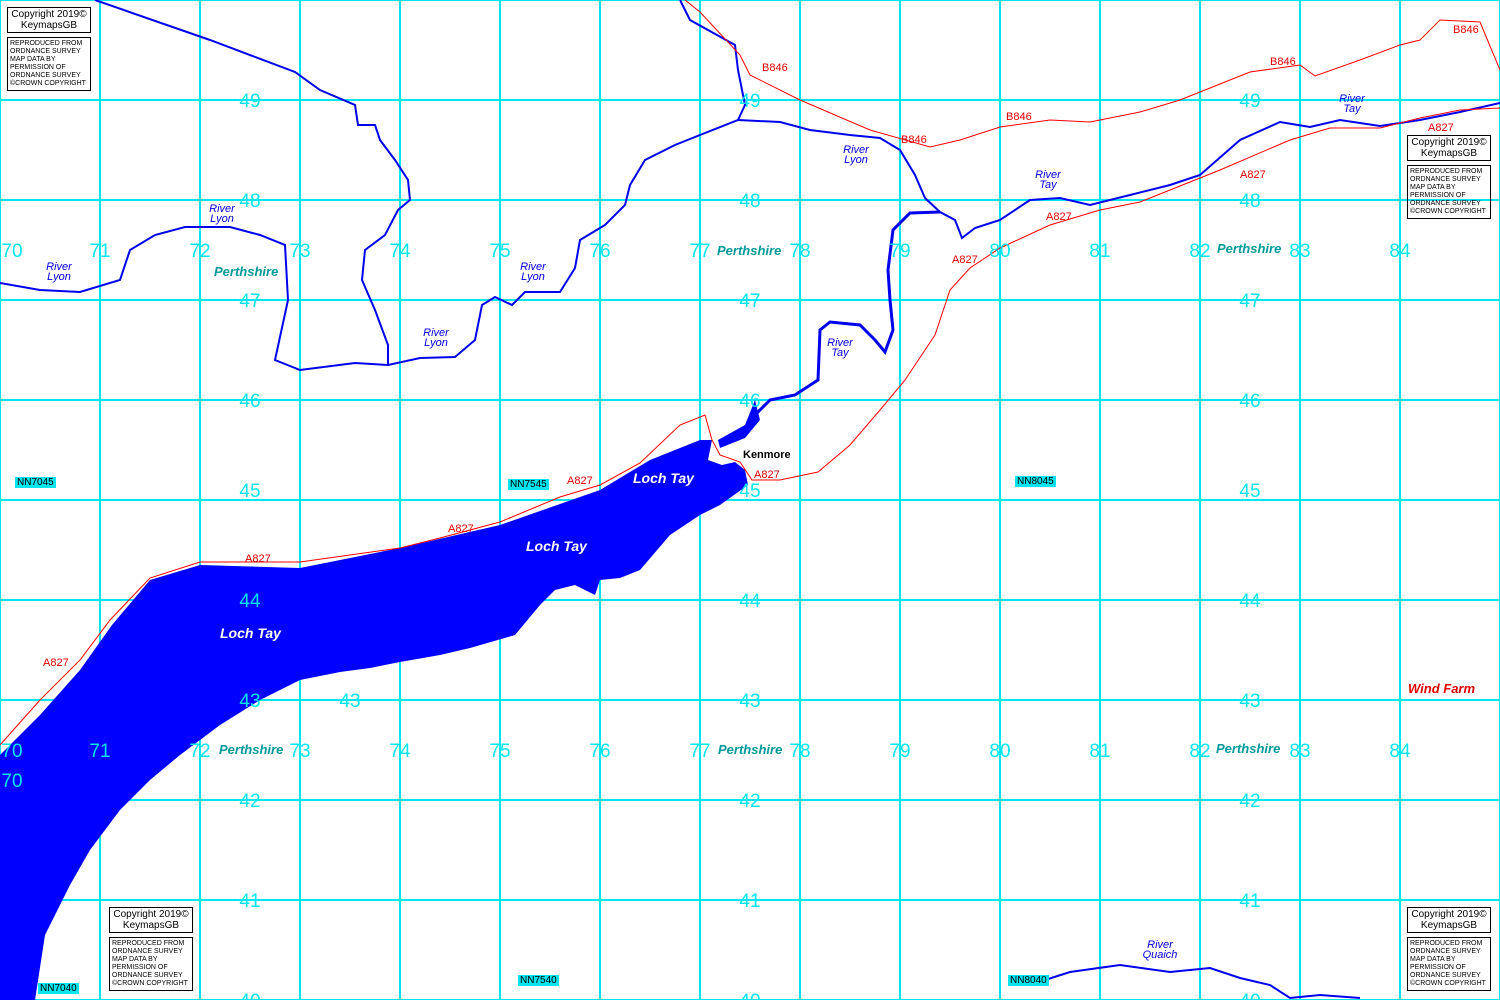  I want to click on northing-label: 47, so click(249, 301).